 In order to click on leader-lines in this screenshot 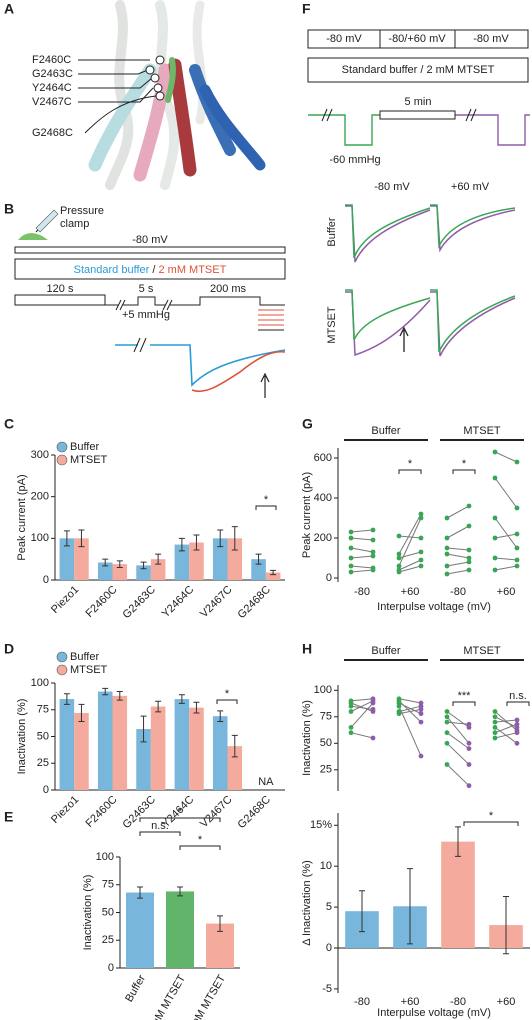, I will do `click(121, 94)`.